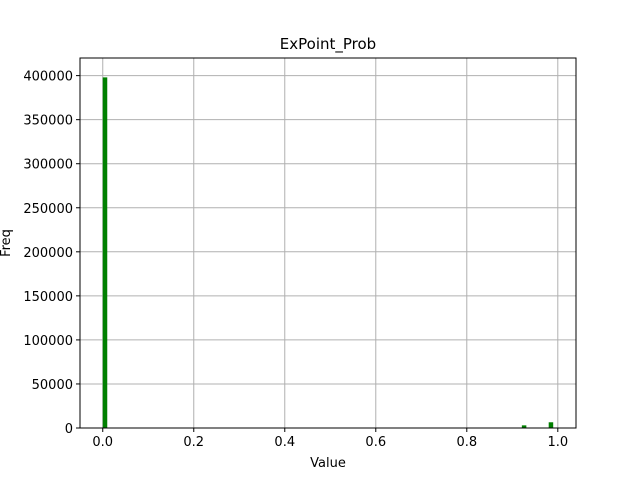  I want to click on x-tick-label: 1.0, so click(557, 442).